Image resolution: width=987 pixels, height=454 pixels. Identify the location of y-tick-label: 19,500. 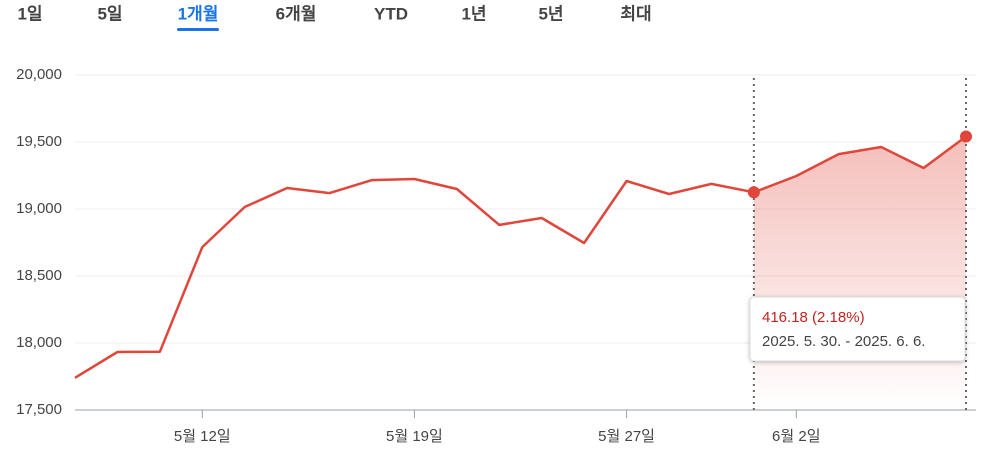
(39, 141).